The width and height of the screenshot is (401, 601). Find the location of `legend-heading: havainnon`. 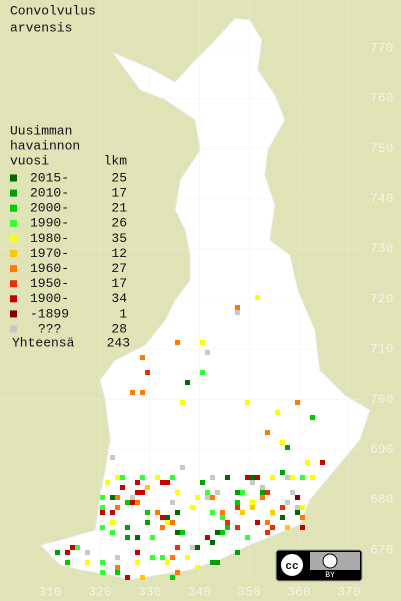

legend-heading: havainnon is located at coordinates (45, 145).